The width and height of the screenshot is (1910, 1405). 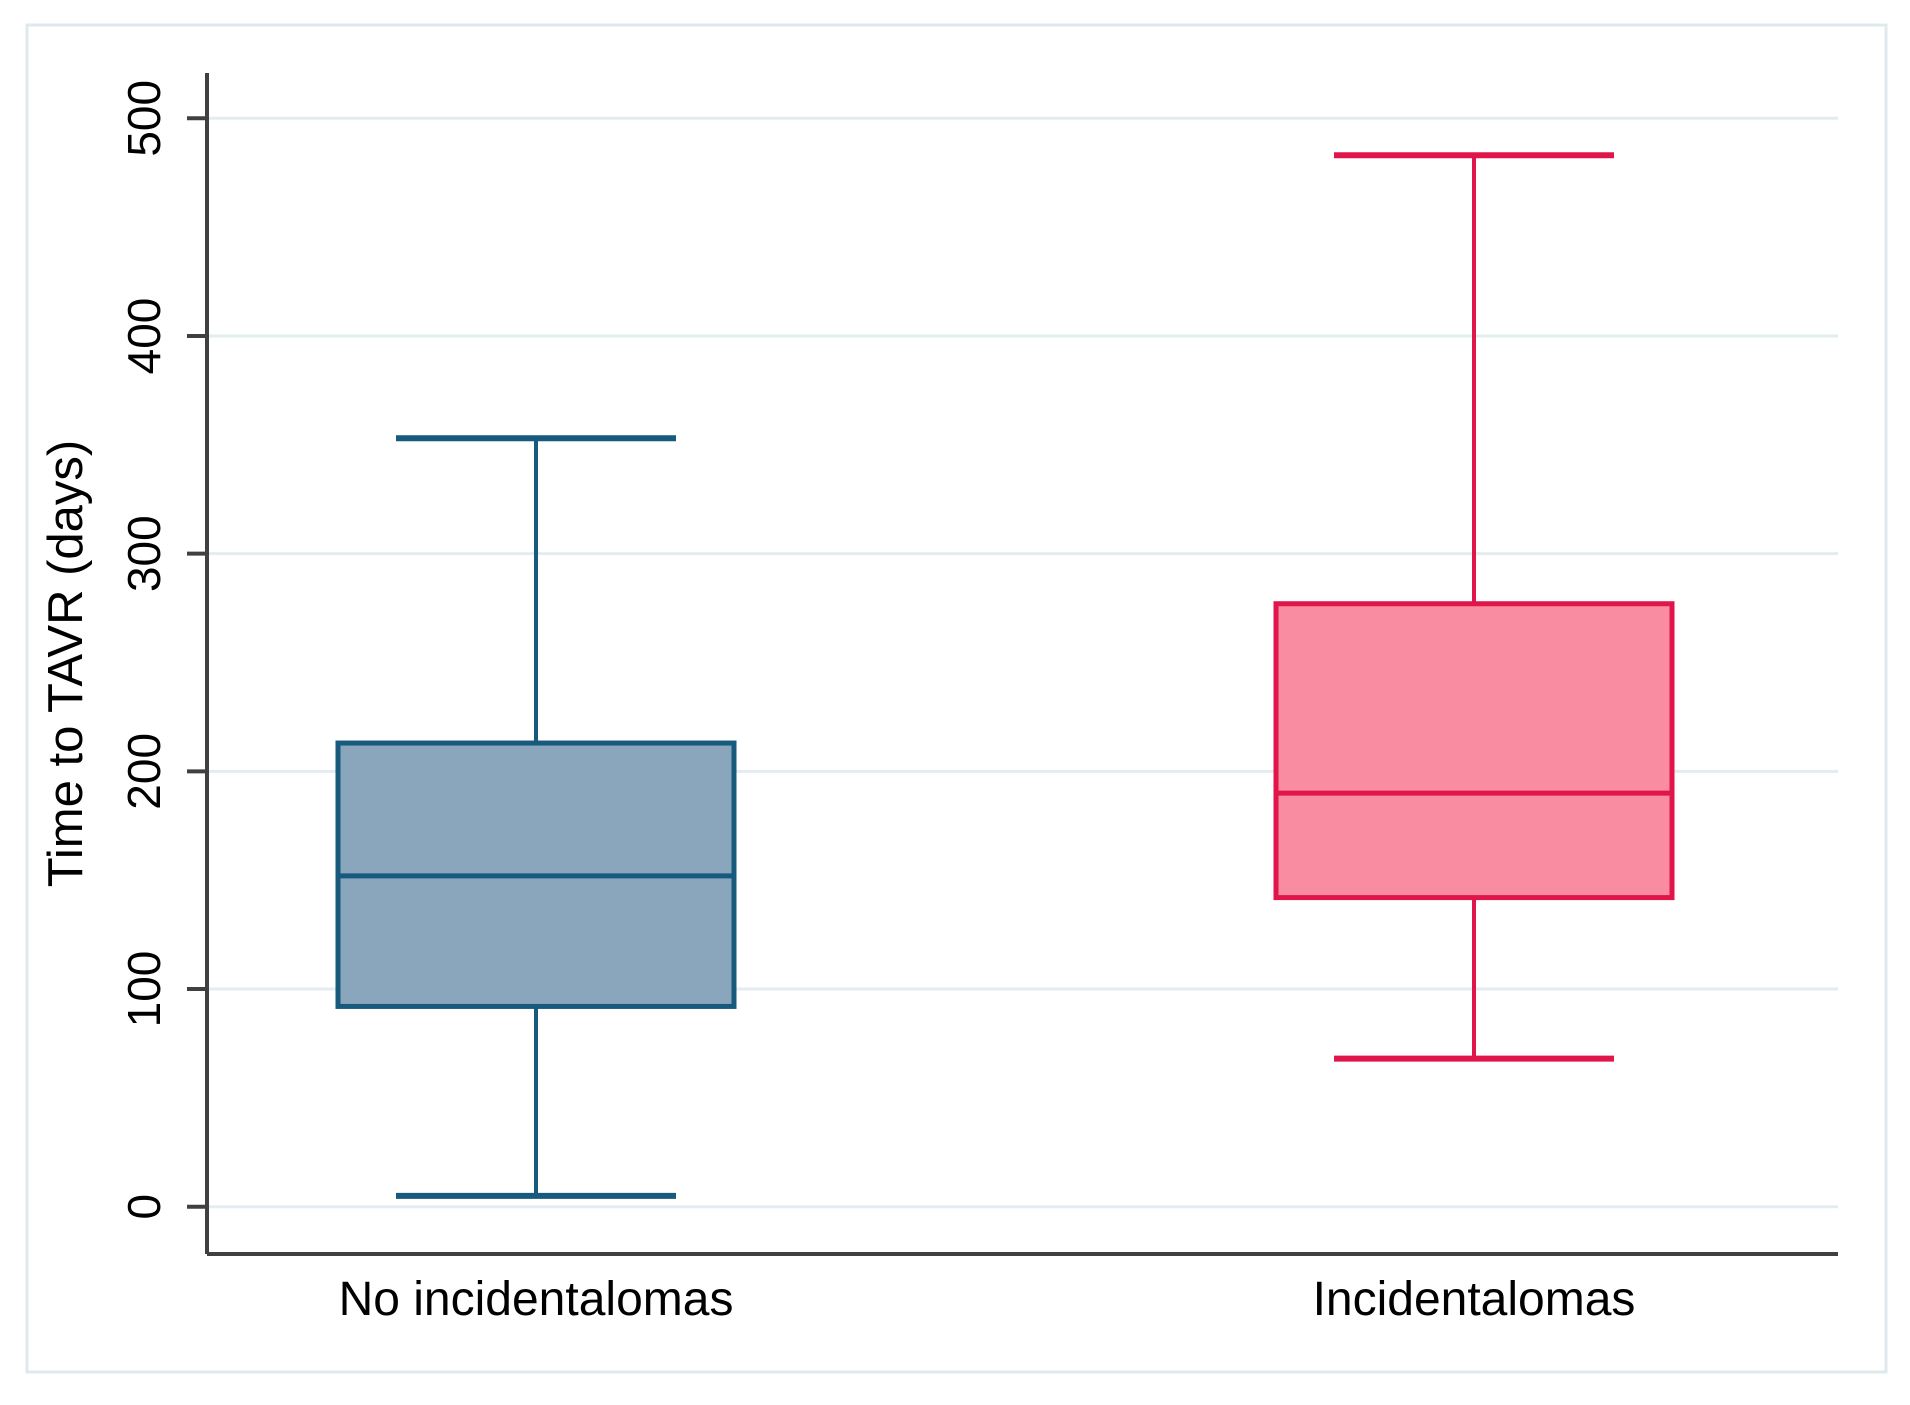 What do you see at coordinates (144, 771) in the screenshot?
I see `y-tick-label-200: 200` at bounding box center [144, 771].